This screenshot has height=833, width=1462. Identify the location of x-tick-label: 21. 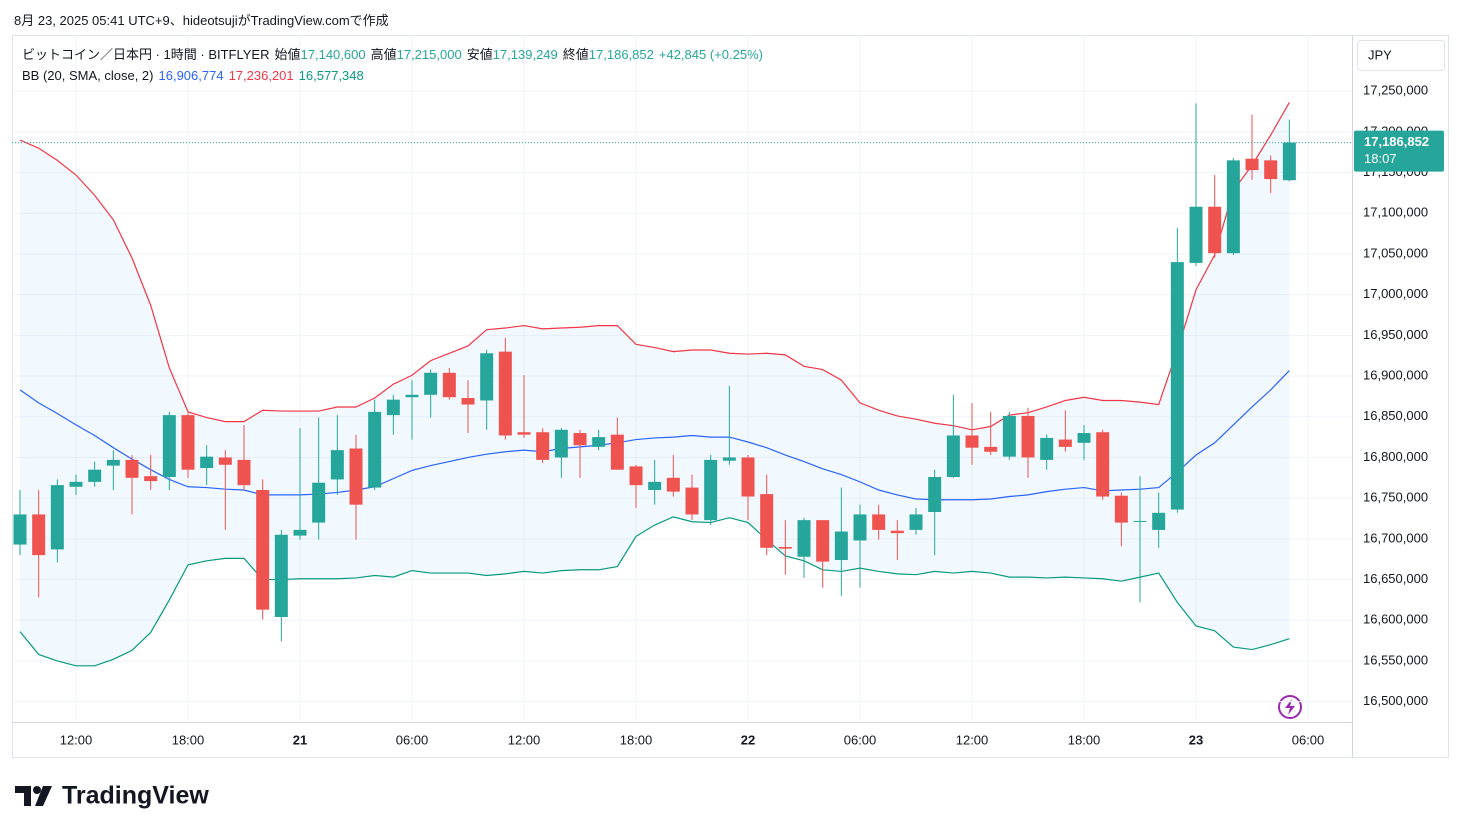
(300, 739).